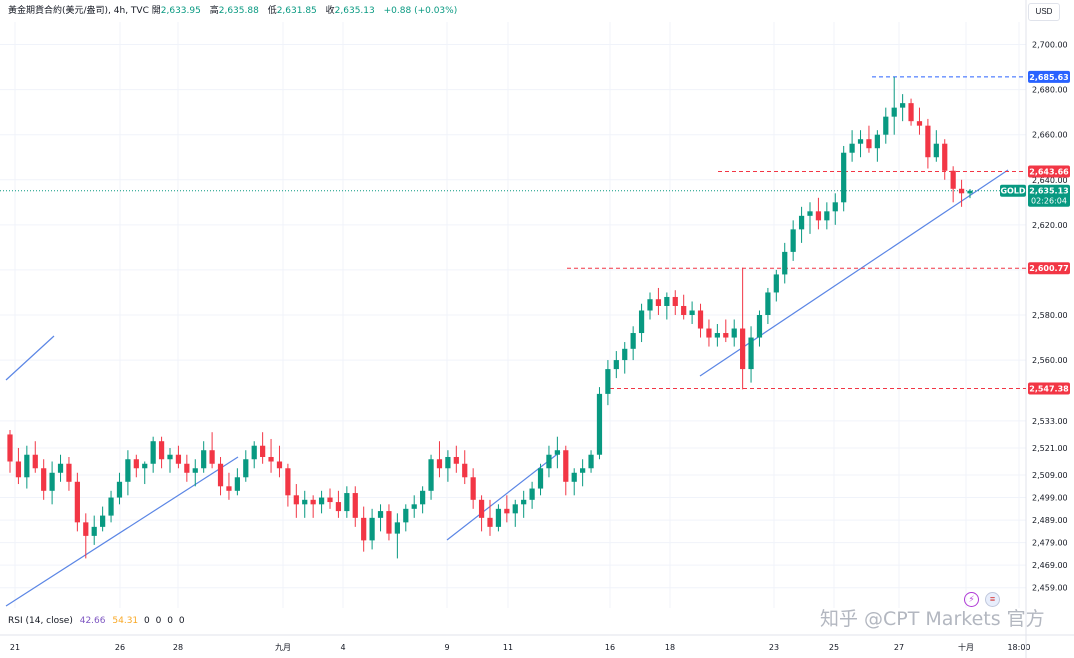 The width and height of the screenshot is (1074, 658). I want to click on x-tick-label: 28, so click(178, 647).